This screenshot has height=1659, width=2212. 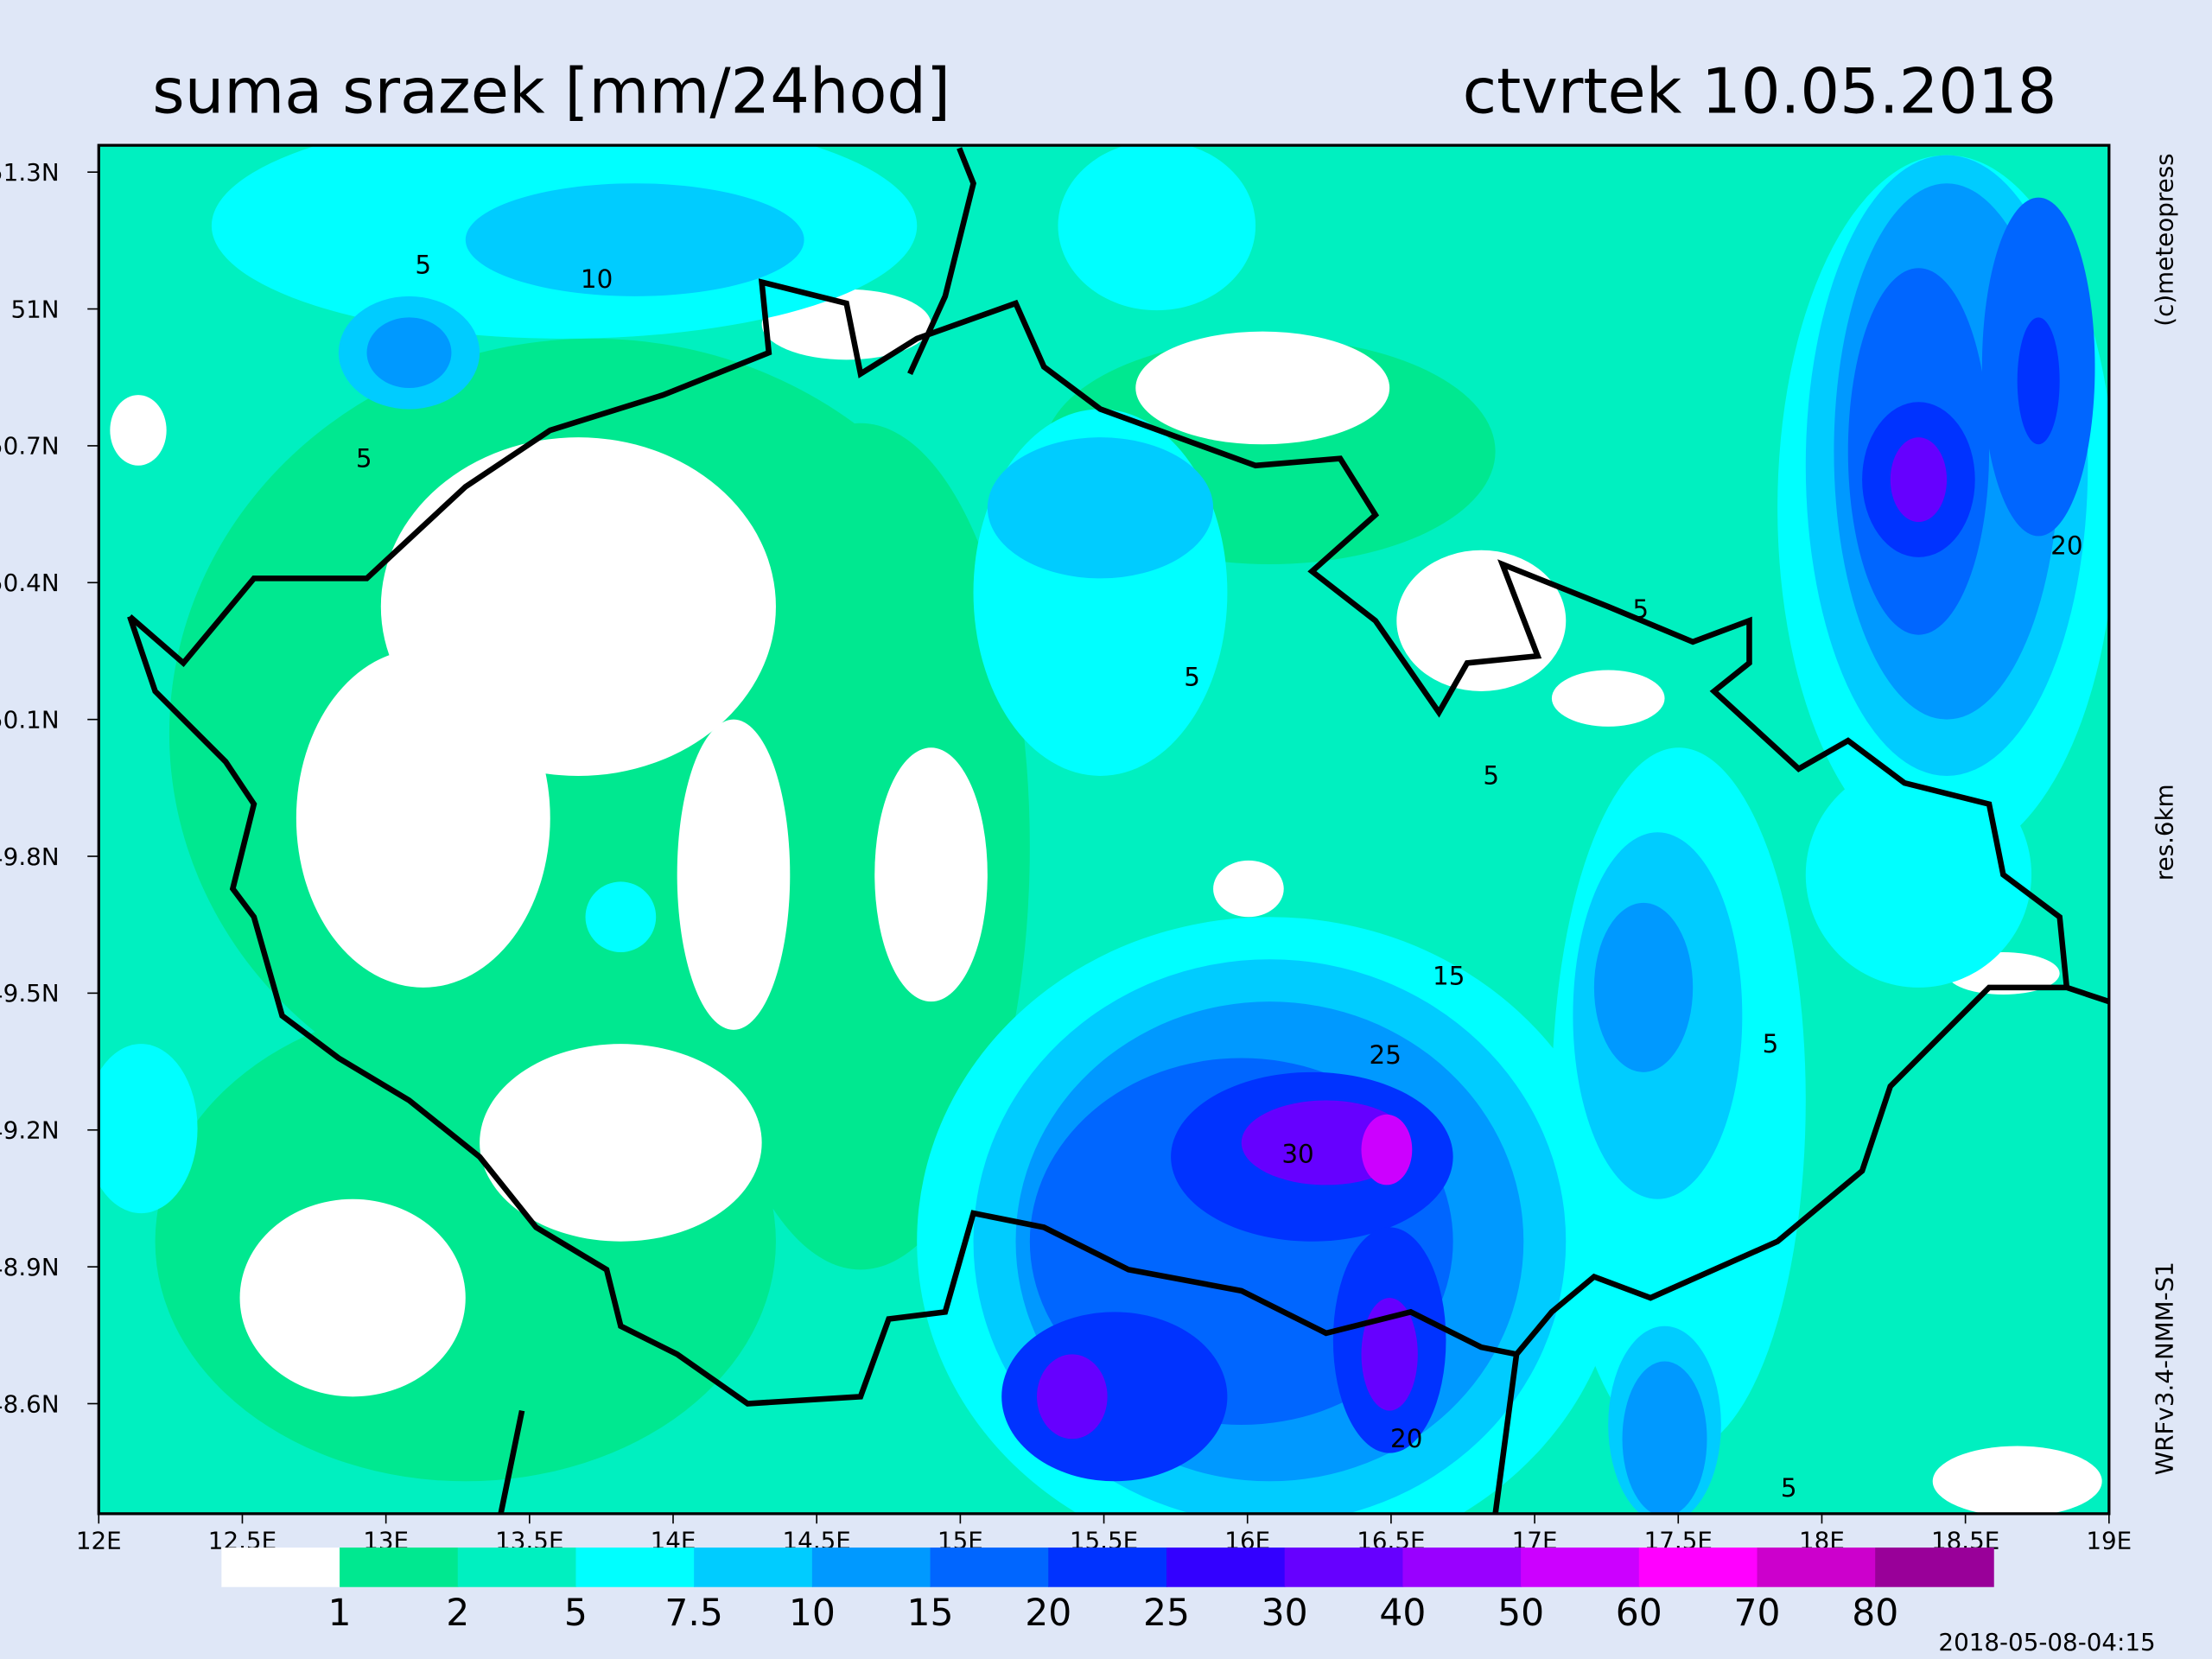 What do you see at coordinates (1297, 1153) in the screenshot?
I see `contour-label: 30` at bounding box center [1297, 1153].